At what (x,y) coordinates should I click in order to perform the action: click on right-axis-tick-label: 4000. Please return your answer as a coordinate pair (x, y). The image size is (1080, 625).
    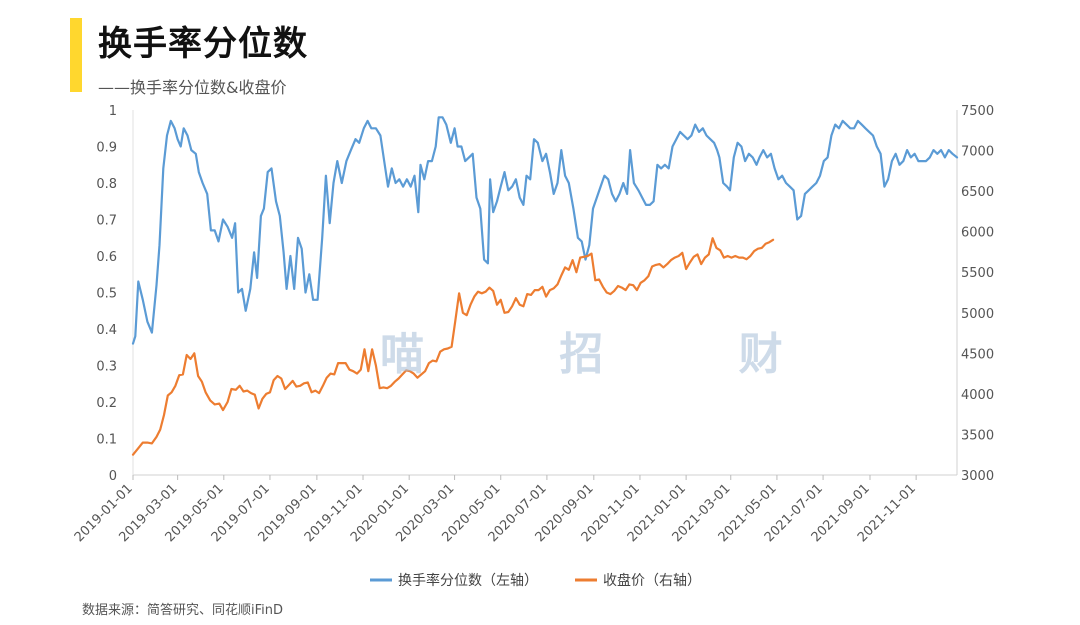
    Looking at the image, I should click on (977, 395).